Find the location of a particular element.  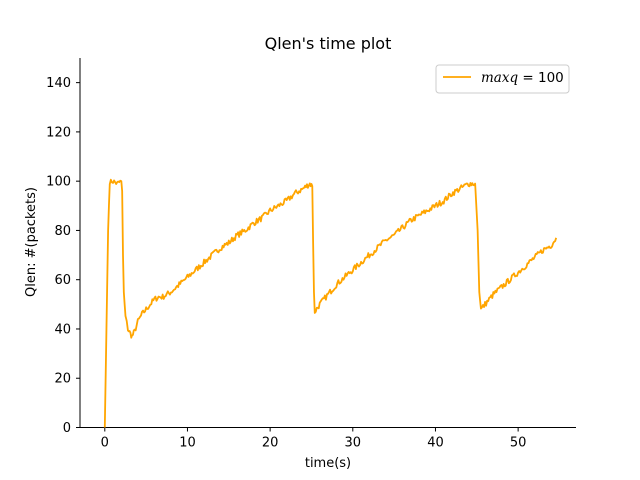

y-tick-label: 60 is located at coordinates (62, 280).